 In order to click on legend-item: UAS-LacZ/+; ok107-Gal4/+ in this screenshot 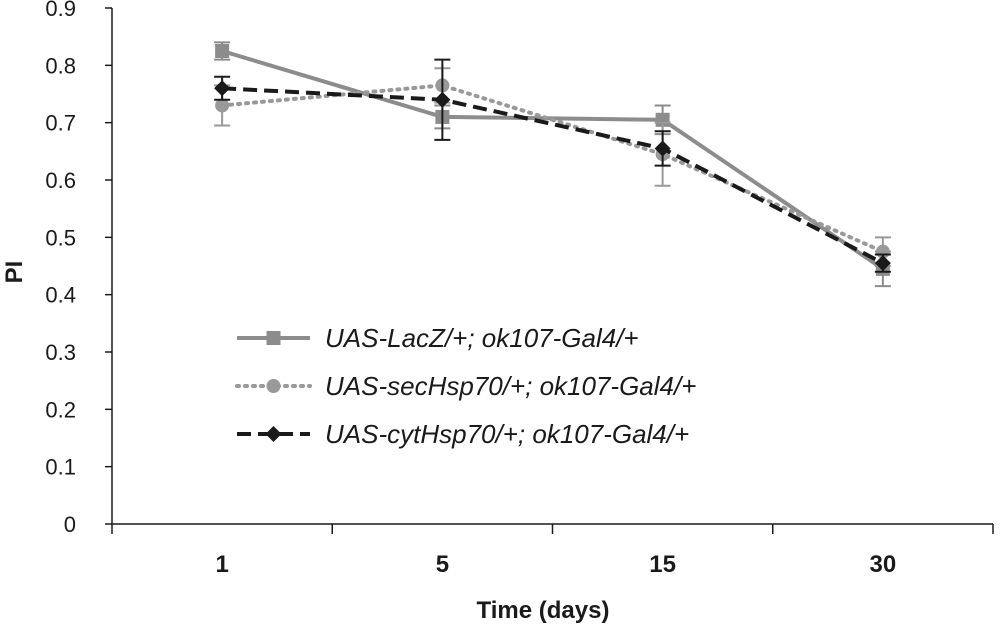, I will do `click(438, 338)`.